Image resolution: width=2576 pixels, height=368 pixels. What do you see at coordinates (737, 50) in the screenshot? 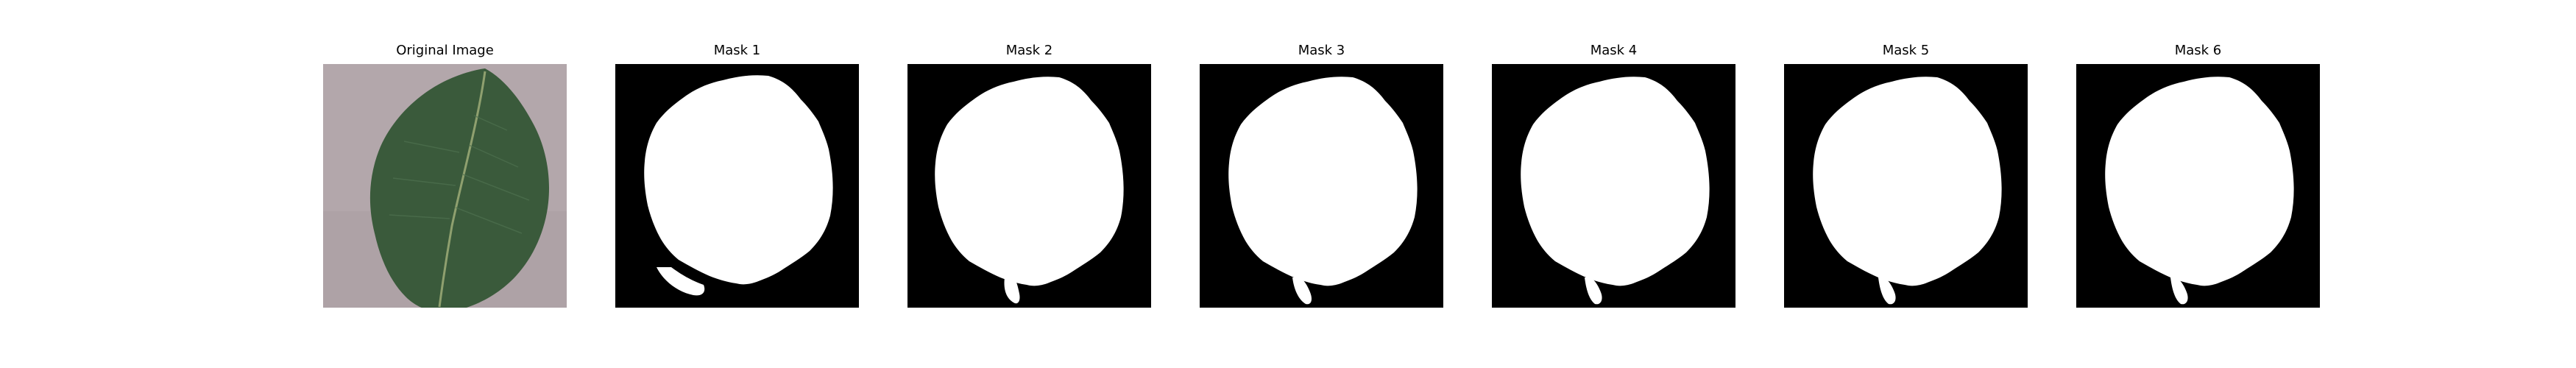
I see `panel-title: Mask 1` at bounding box center [737, 50].